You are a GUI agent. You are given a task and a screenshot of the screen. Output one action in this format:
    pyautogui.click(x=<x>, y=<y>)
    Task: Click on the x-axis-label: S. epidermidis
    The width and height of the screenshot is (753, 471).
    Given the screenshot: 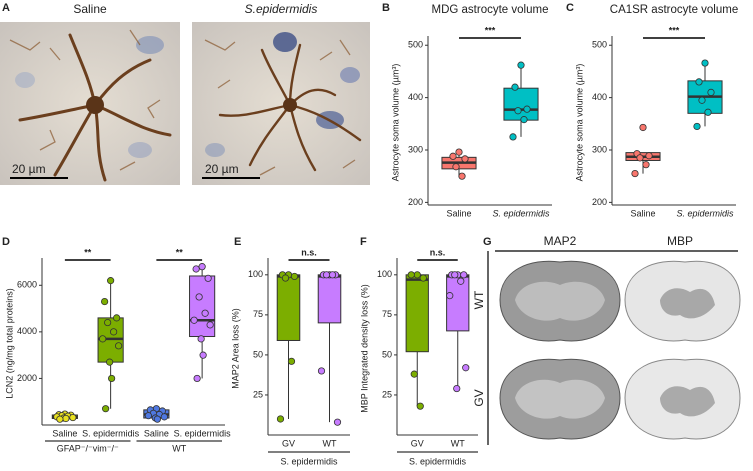 What is the action you would take?
    pyautogui.click(x=309, y=461)
    